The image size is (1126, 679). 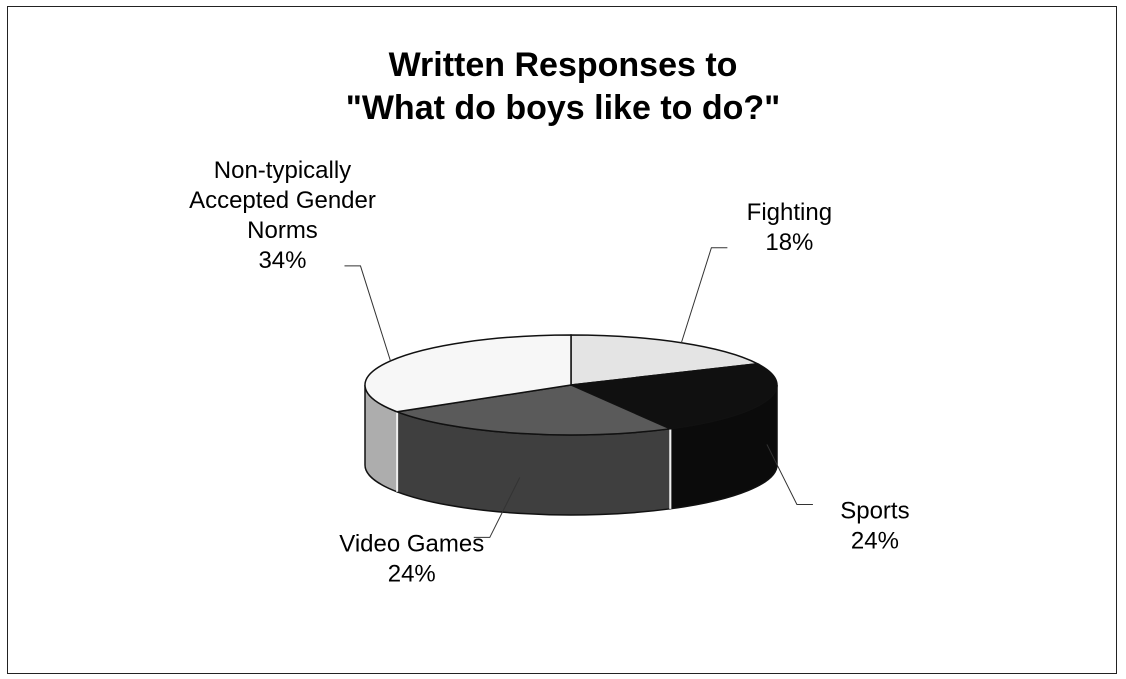 What do you see at coordinates (563, 65) in the screenshot?
I see `chart-title-line-1: Written Responses to` at bounding box center [563, 65].